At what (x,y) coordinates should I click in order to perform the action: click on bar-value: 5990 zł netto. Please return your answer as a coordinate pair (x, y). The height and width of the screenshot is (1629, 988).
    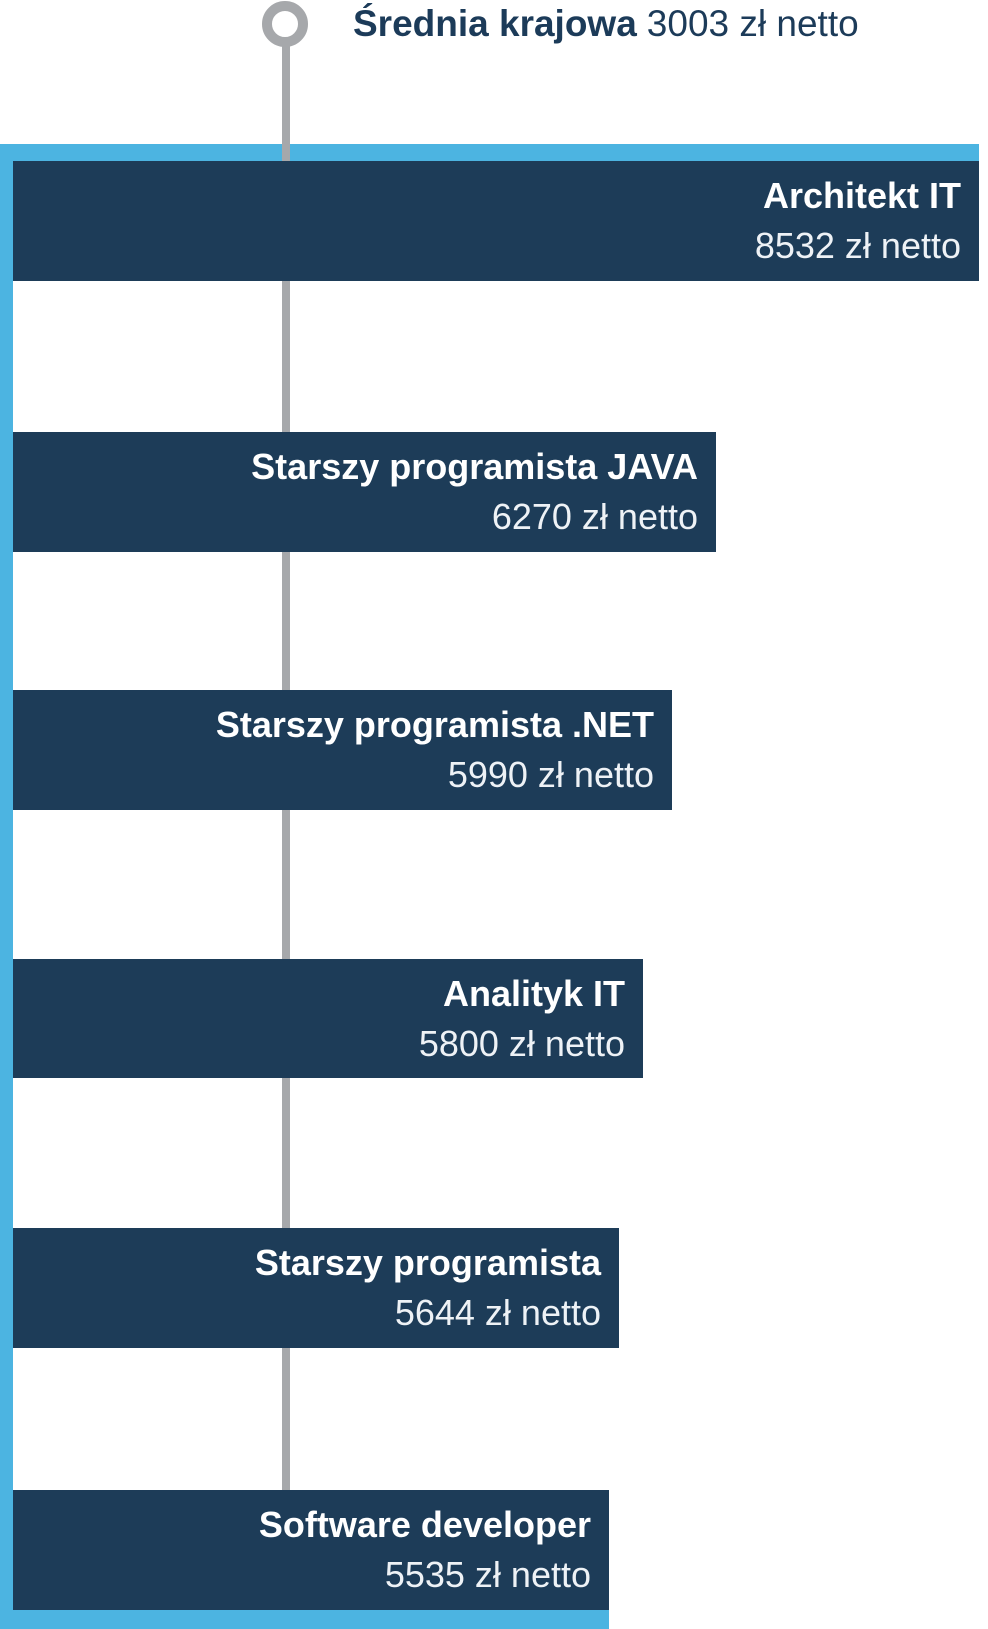
    Looking at the image, I should click on (550, 774).